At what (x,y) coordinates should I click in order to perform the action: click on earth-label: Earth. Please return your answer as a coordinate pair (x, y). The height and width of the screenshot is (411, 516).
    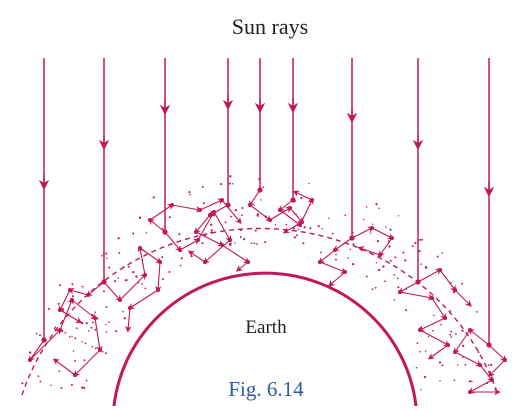
    Looking at the image, I should click on (266, 327).